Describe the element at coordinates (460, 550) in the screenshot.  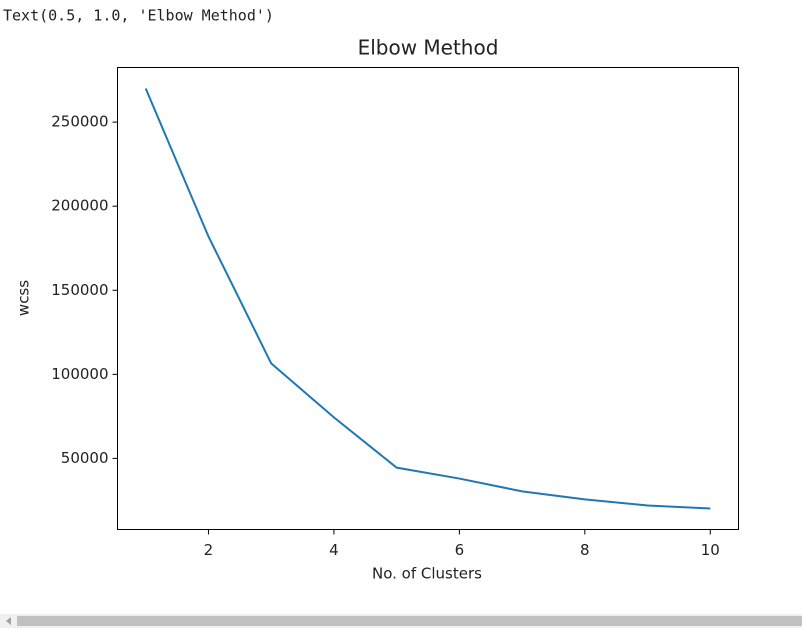
I see `x-tick-label: 6` at that location.